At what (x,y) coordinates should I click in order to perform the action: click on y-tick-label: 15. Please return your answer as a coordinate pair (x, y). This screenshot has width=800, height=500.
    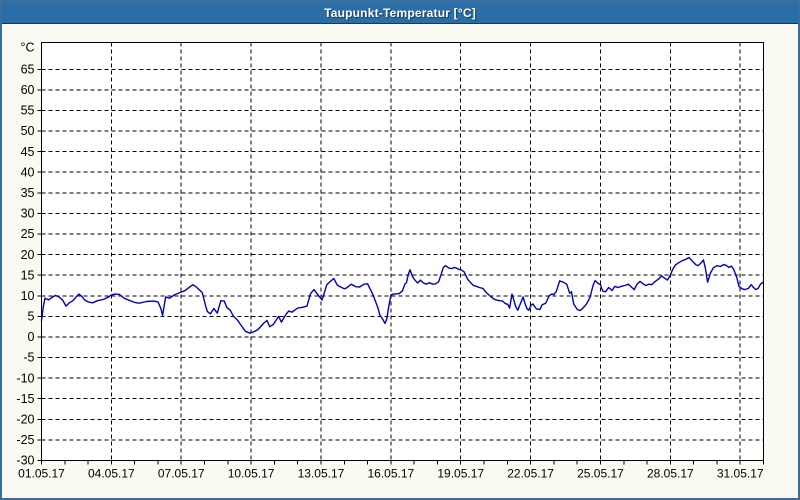
    Looking at the image, I should click on (28, 275).